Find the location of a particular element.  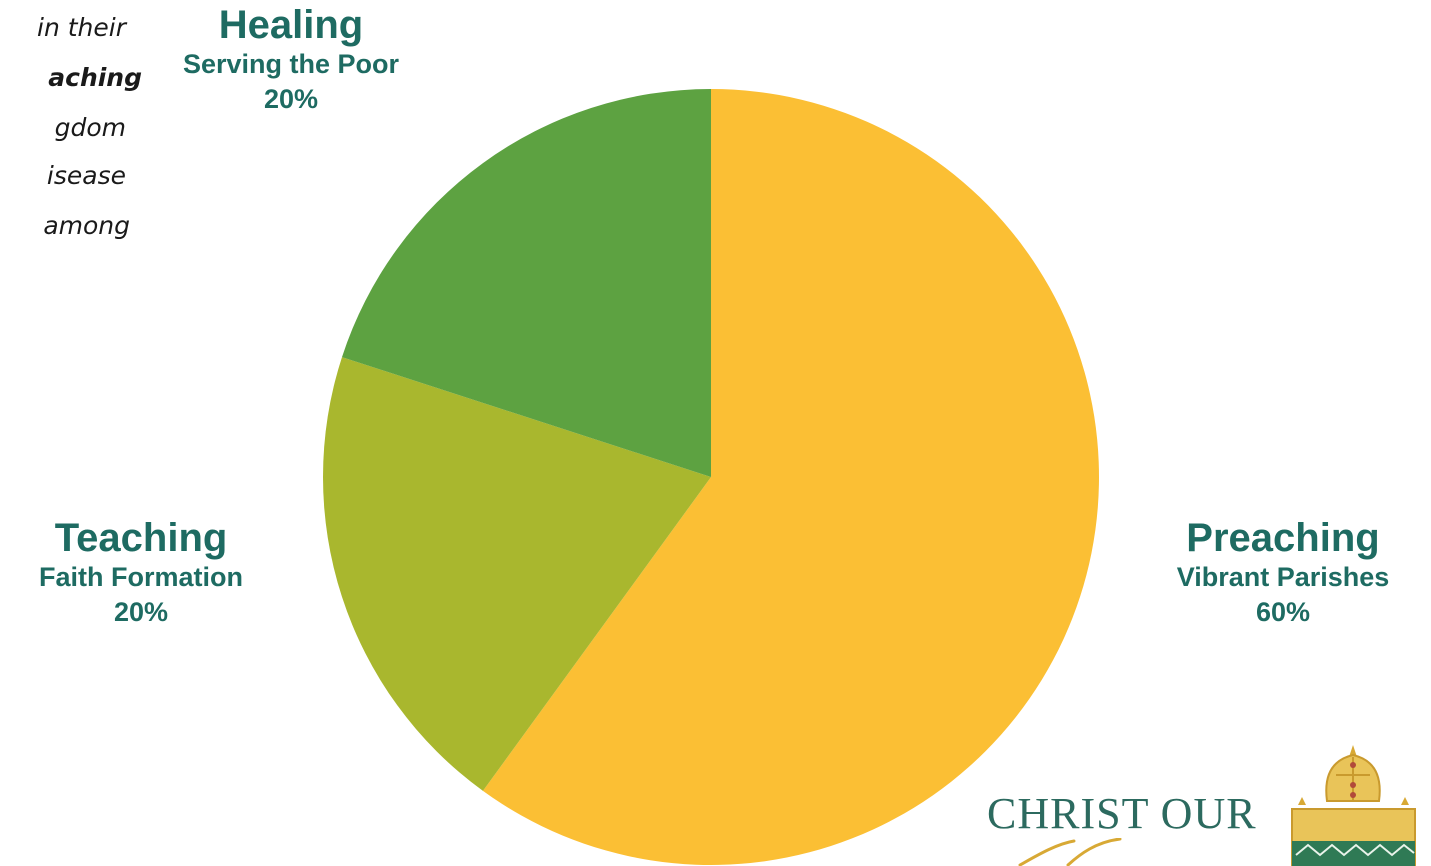

intro-line: gdom is located at coordinates (90, 127).